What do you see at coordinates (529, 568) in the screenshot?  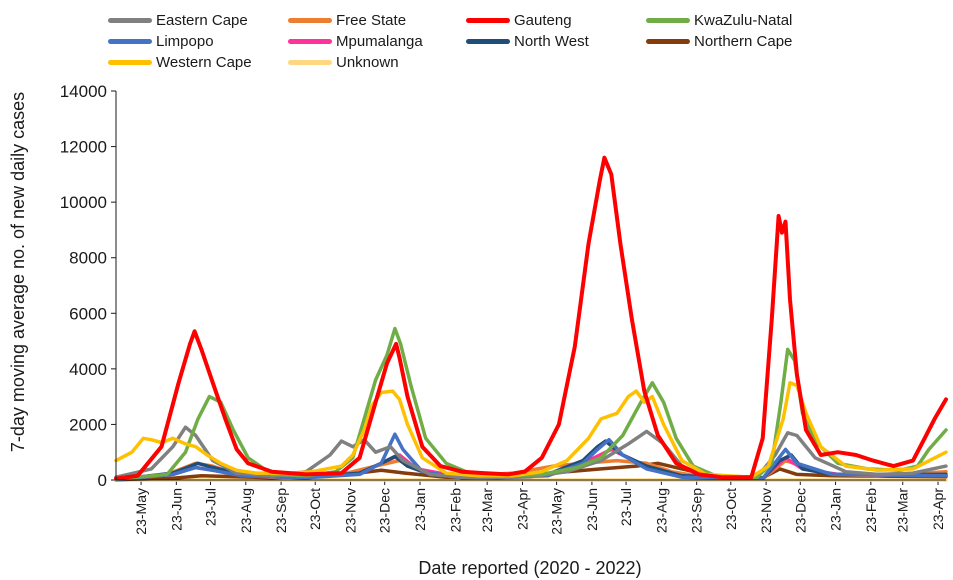 I see `x-axis-title: Date reported (2020 - 2022)` at bounding box center [529, 568].